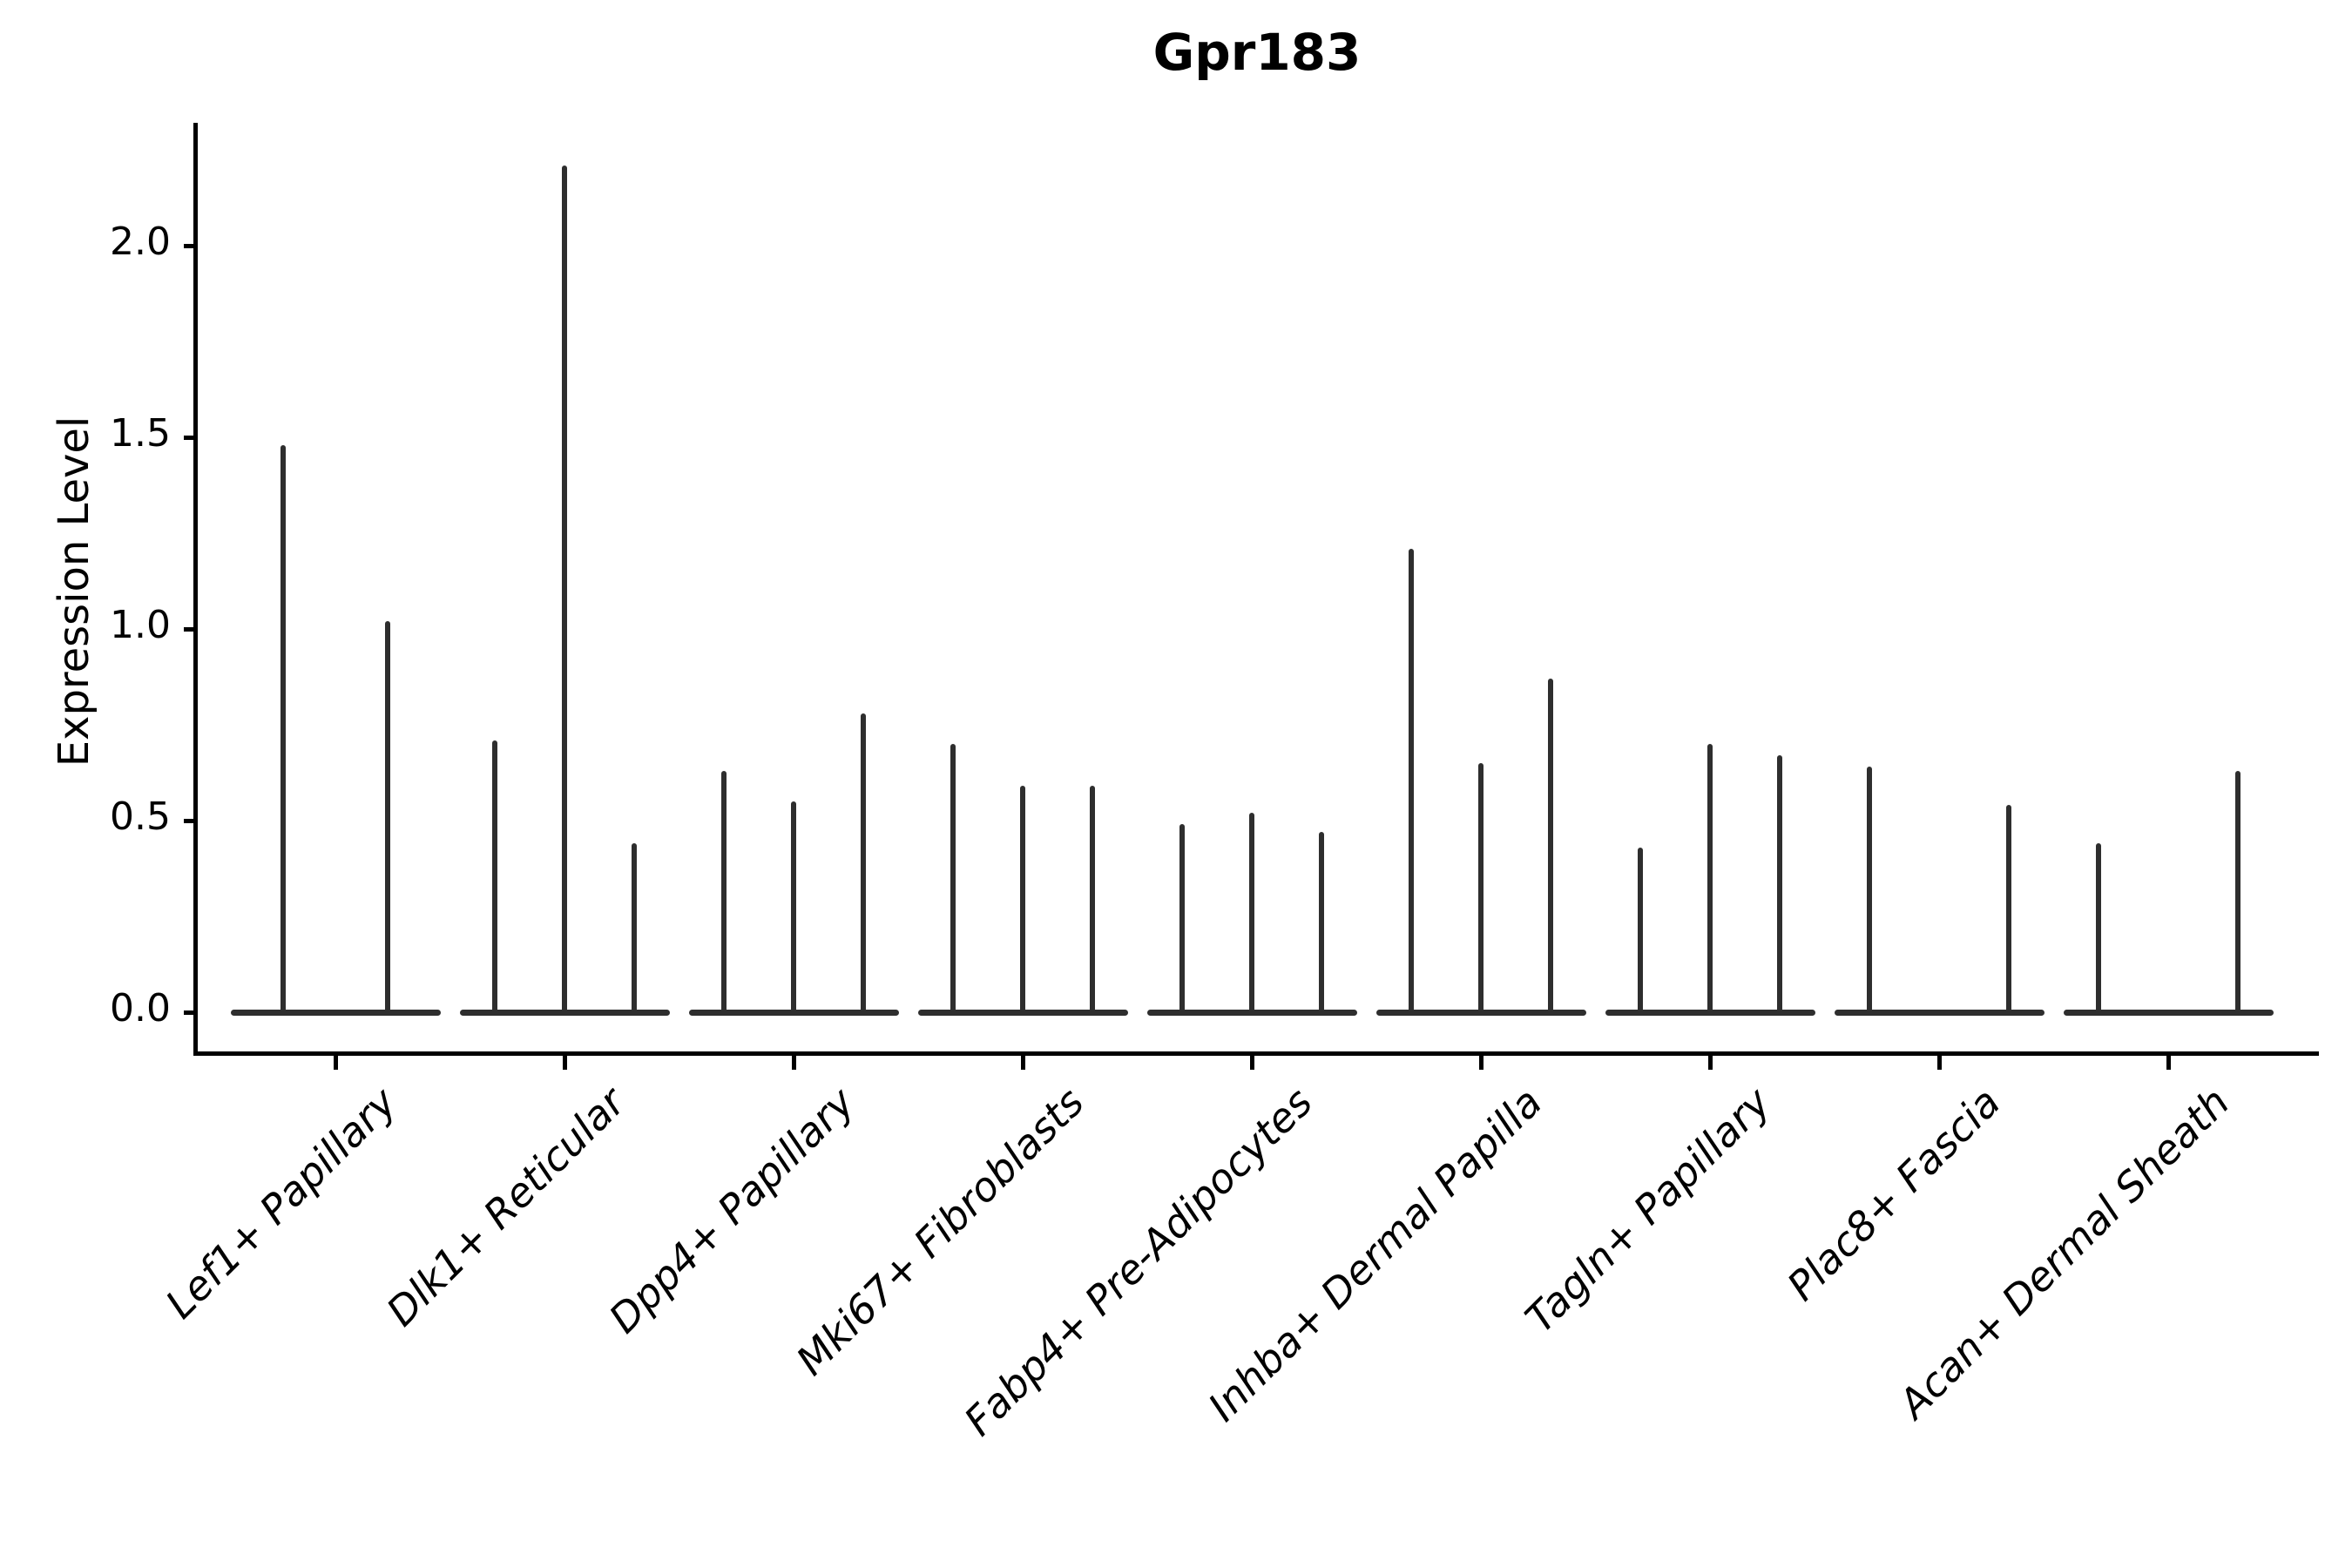  Describe the element at coordinates (140, 1008) in the screenshot. I see `y-tick-label: 0.0` at that location.